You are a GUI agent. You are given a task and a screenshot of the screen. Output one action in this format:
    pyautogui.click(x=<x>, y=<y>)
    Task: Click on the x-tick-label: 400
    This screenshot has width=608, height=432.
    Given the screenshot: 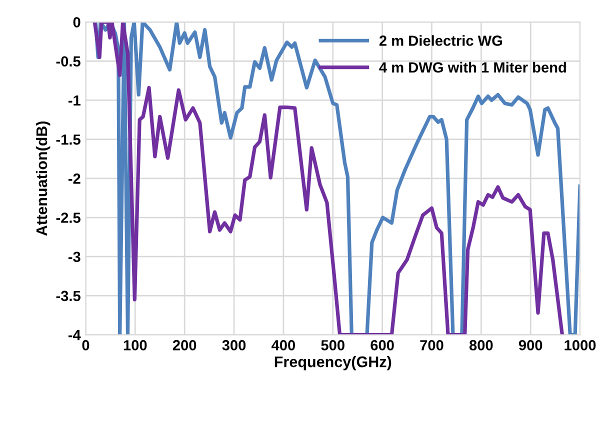 What is the action you would take?
    pyautogui.click(x=284, y=345)
    